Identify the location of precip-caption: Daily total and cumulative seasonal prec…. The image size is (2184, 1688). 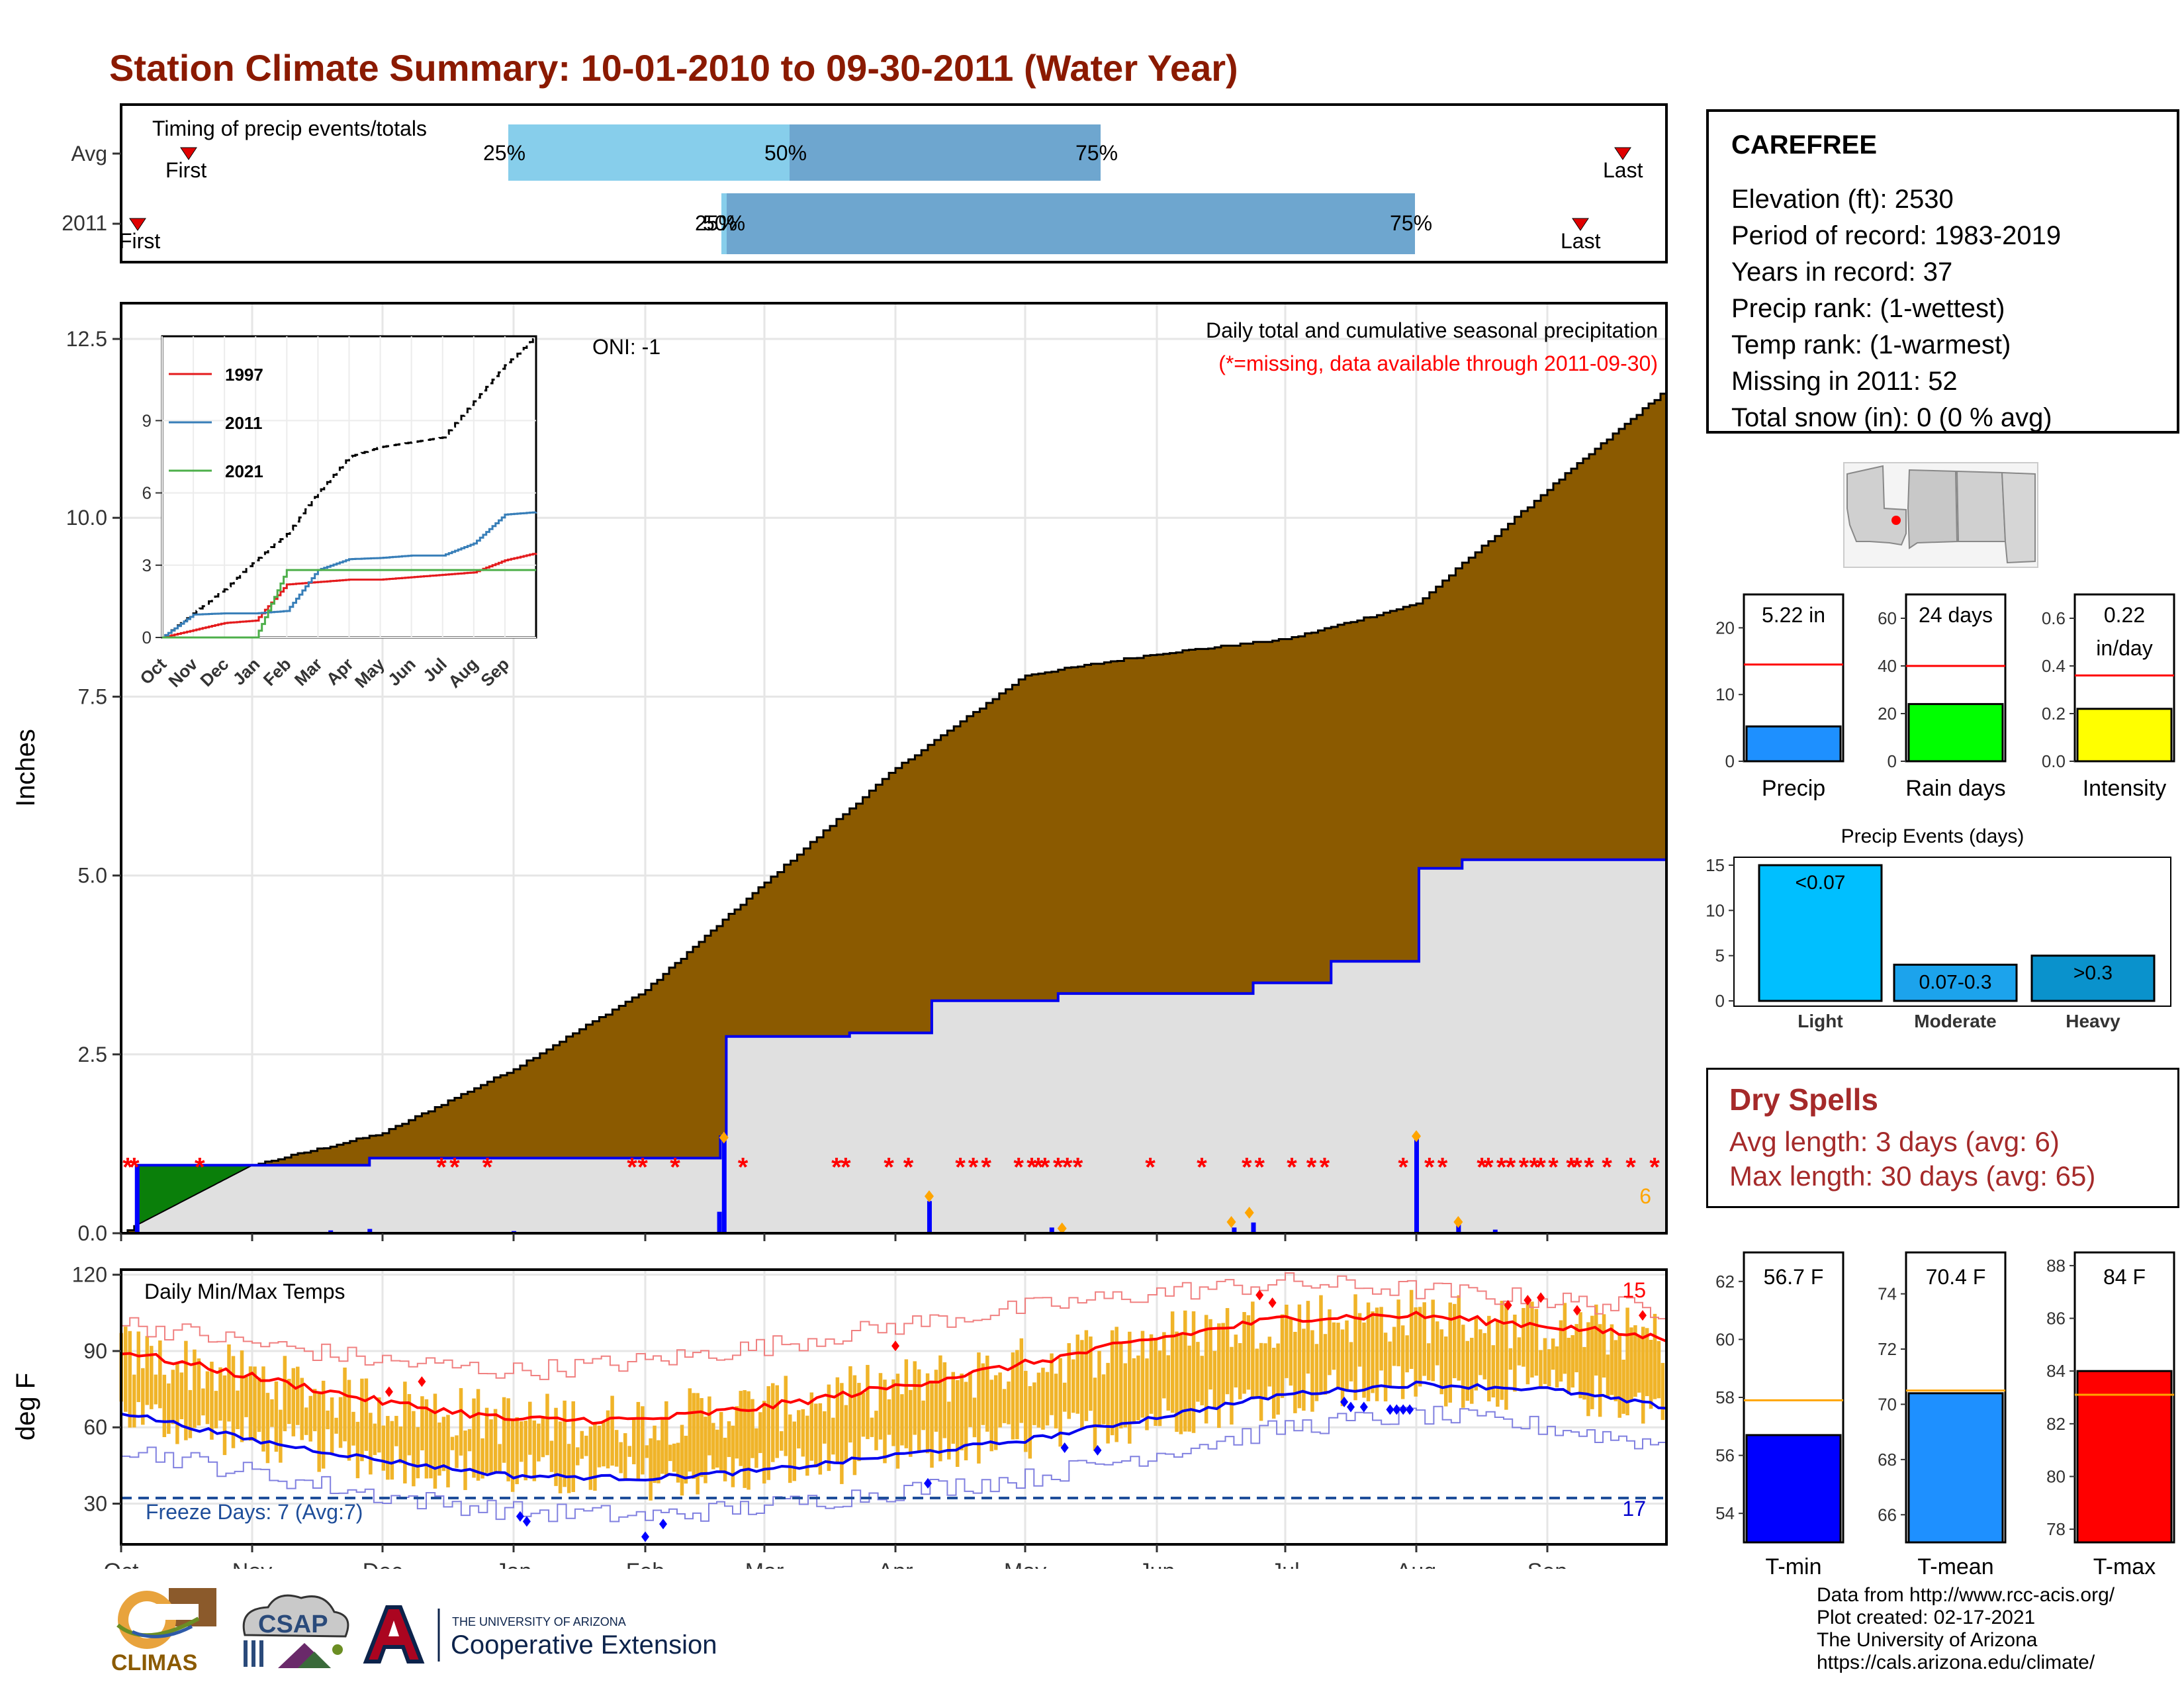
(1432, 330).